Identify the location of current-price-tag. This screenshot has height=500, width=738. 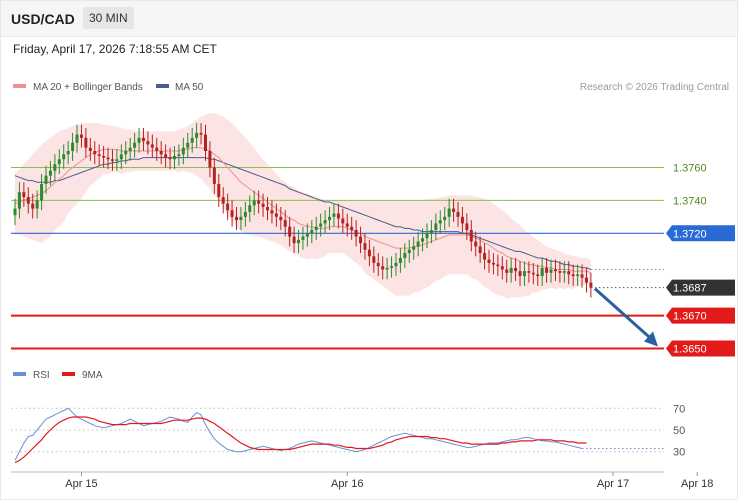
(700, 287).